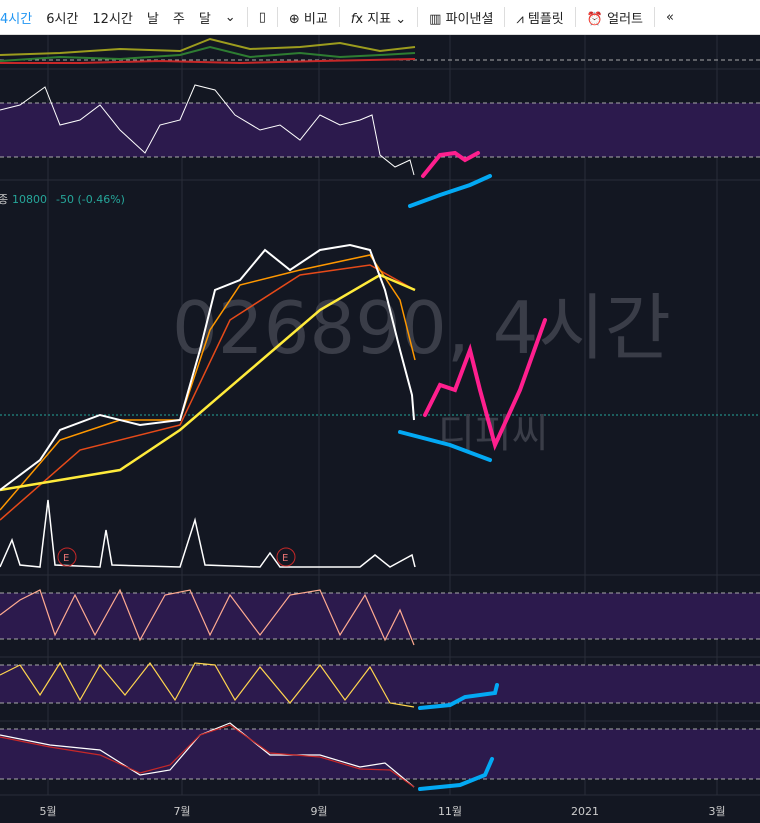 The width and height of the screenshot is (760, 823). I want to click on compare-button: ⊕ 비교, so click(308, 19).